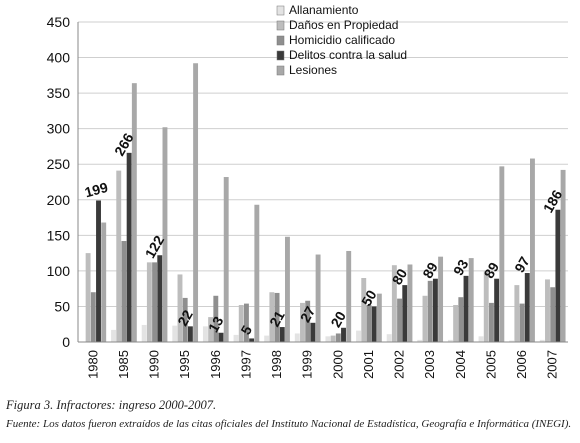  Describe the element at coordinates (342, 40) in the screenshot. I see `legend-label: Homicidio calificado` at that location.